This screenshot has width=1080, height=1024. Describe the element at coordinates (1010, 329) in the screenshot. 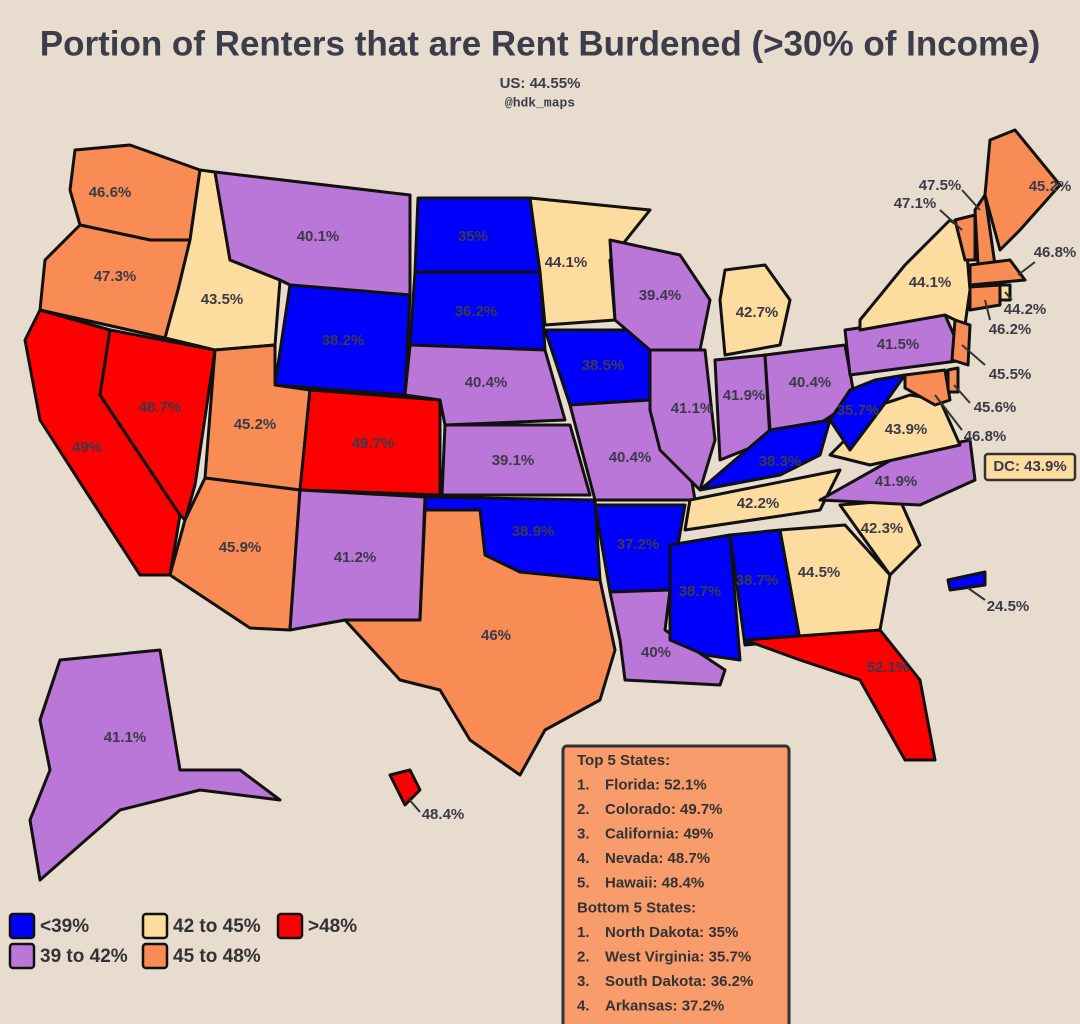

I see `region-label: 46.2%` at that location.